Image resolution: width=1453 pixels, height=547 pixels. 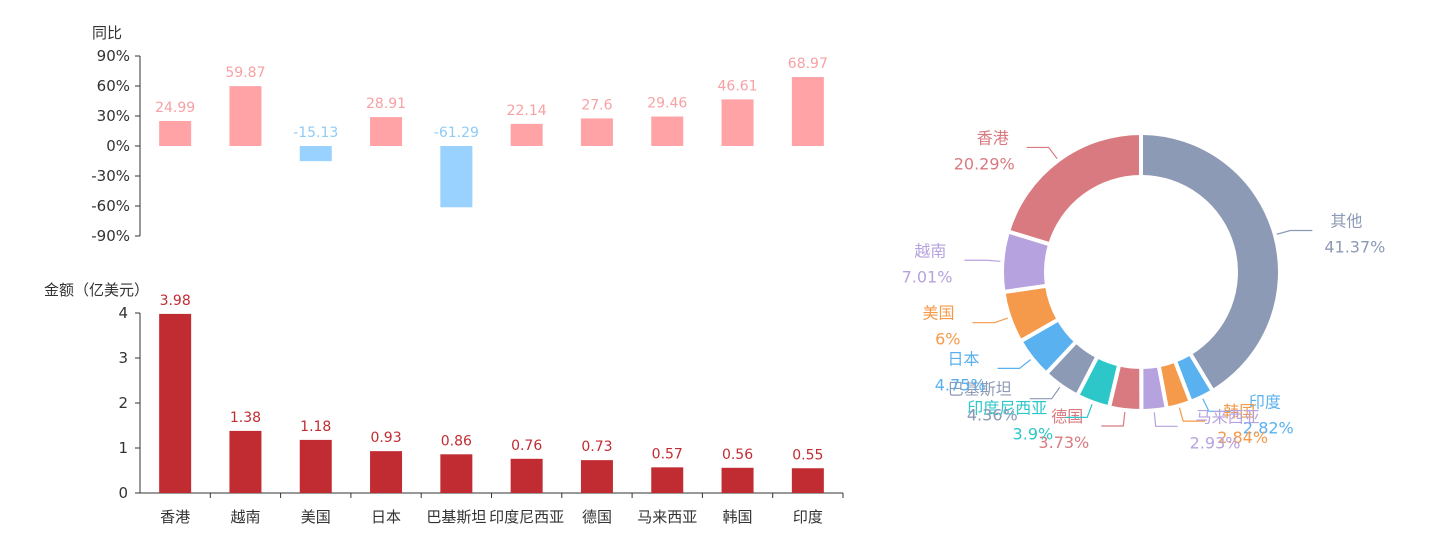 What do you see at coordinates (245, 418) in the screenshot?
I see `amount-value-label: 1.38` at bounding box center [245, 418].